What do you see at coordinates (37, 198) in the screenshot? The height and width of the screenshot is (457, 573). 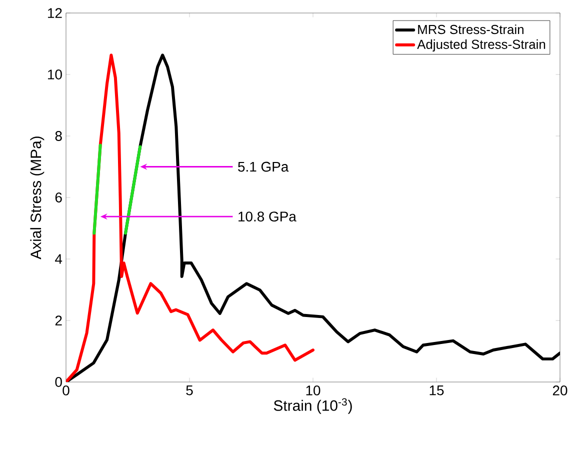 I see `y-axis-title: Axial Stress (MPa)` at bounding box center [37, 198].